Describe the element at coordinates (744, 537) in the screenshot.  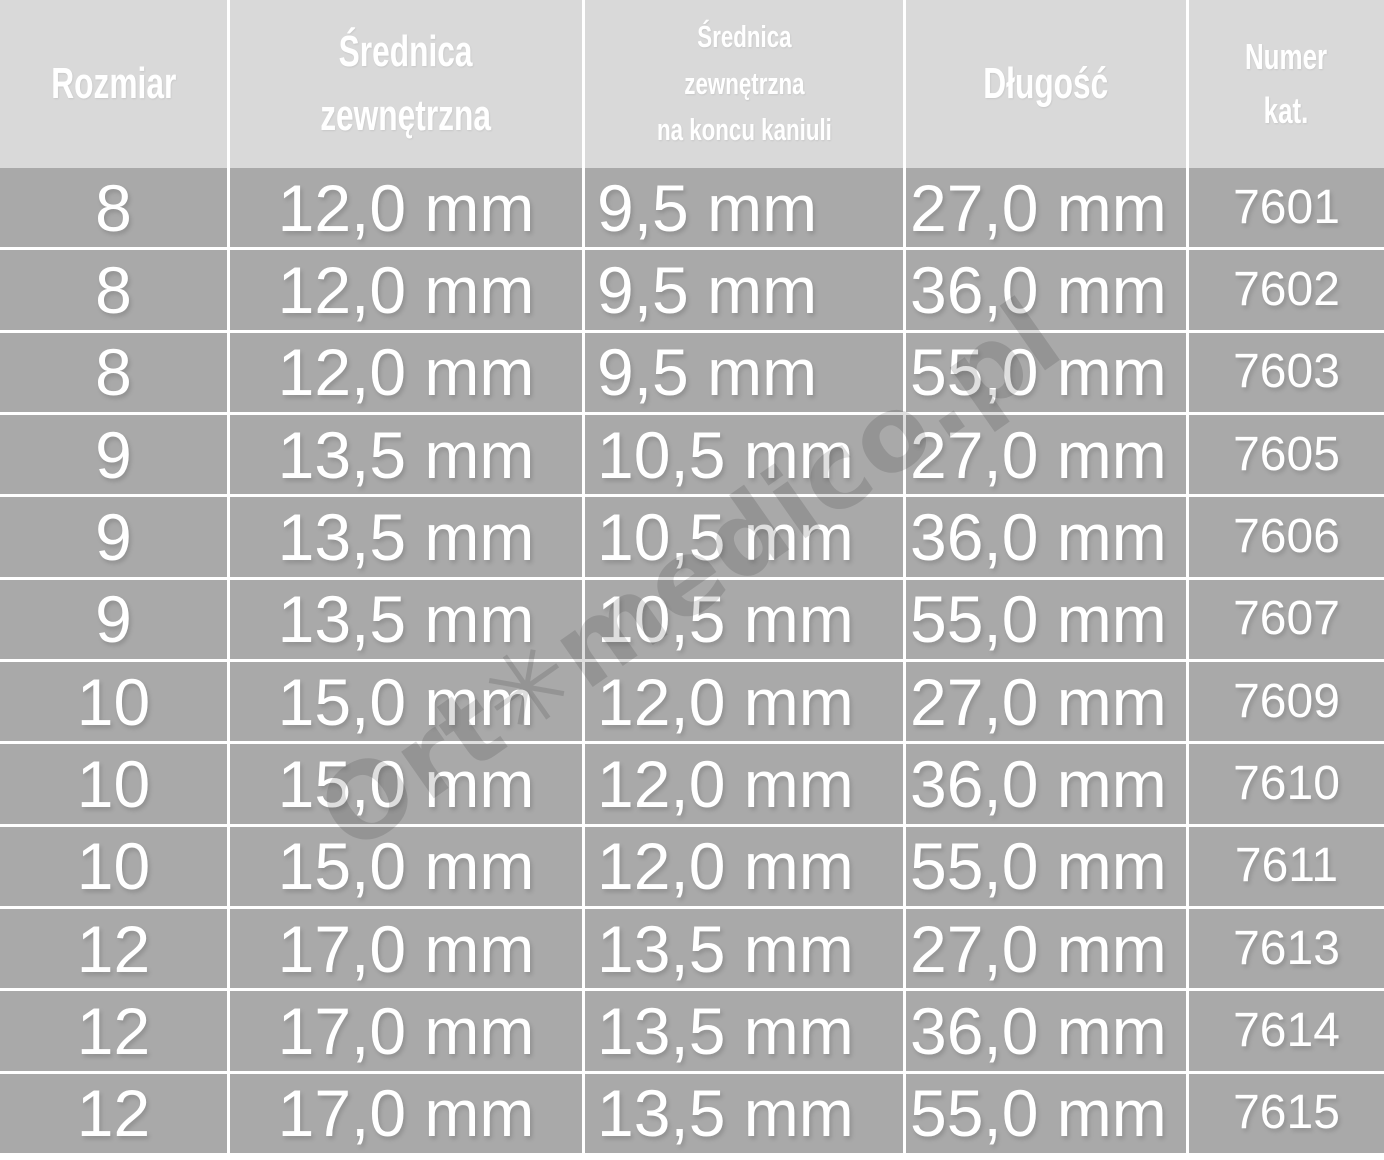
I see `cell-row5-col3: 10,5 mm` at that location.